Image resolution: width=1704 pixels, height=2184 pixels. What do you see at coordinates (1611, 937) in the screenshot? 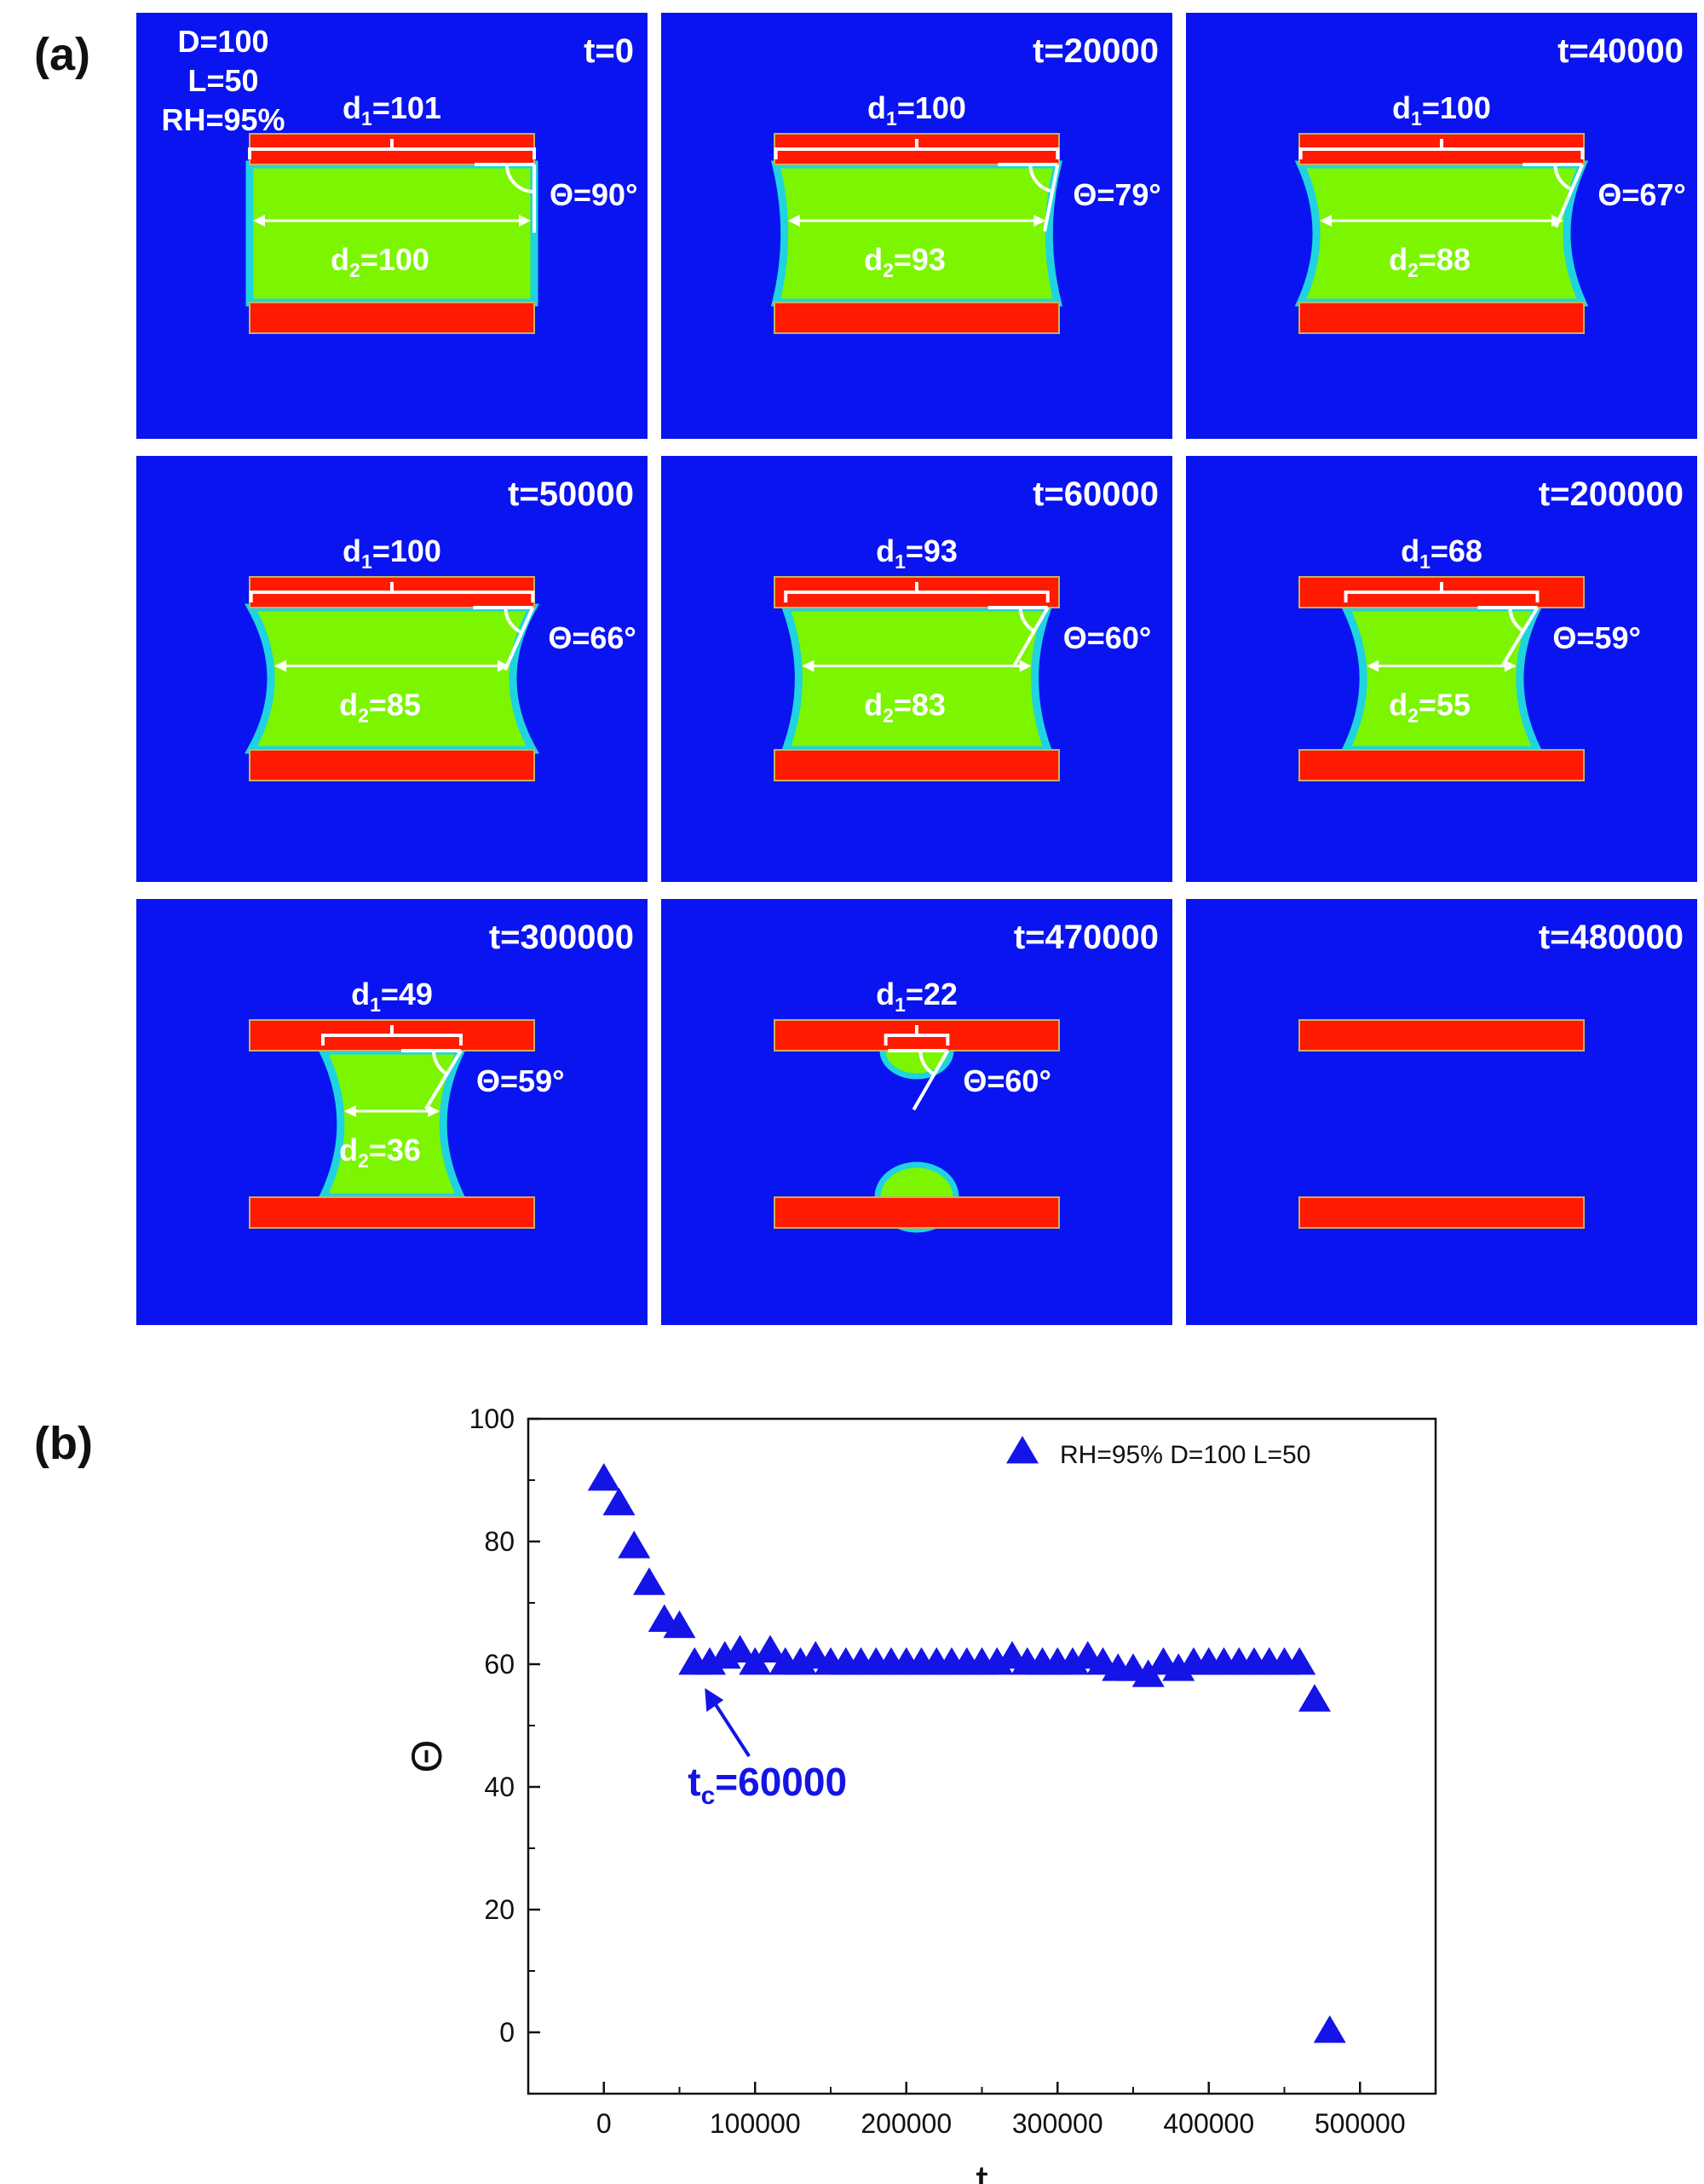
I see `time-label: t=480000` at bounding box center [1611, 937].